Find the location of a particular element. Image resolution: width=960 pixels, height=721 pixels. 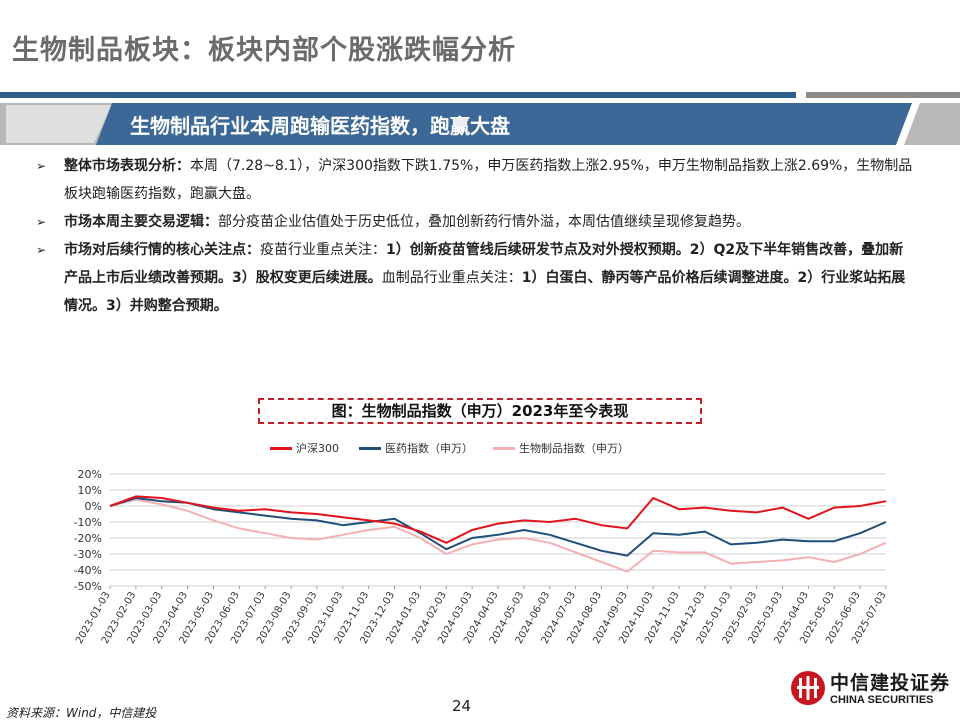

y-tick-label: -40% is located at coordinates (88, 570).